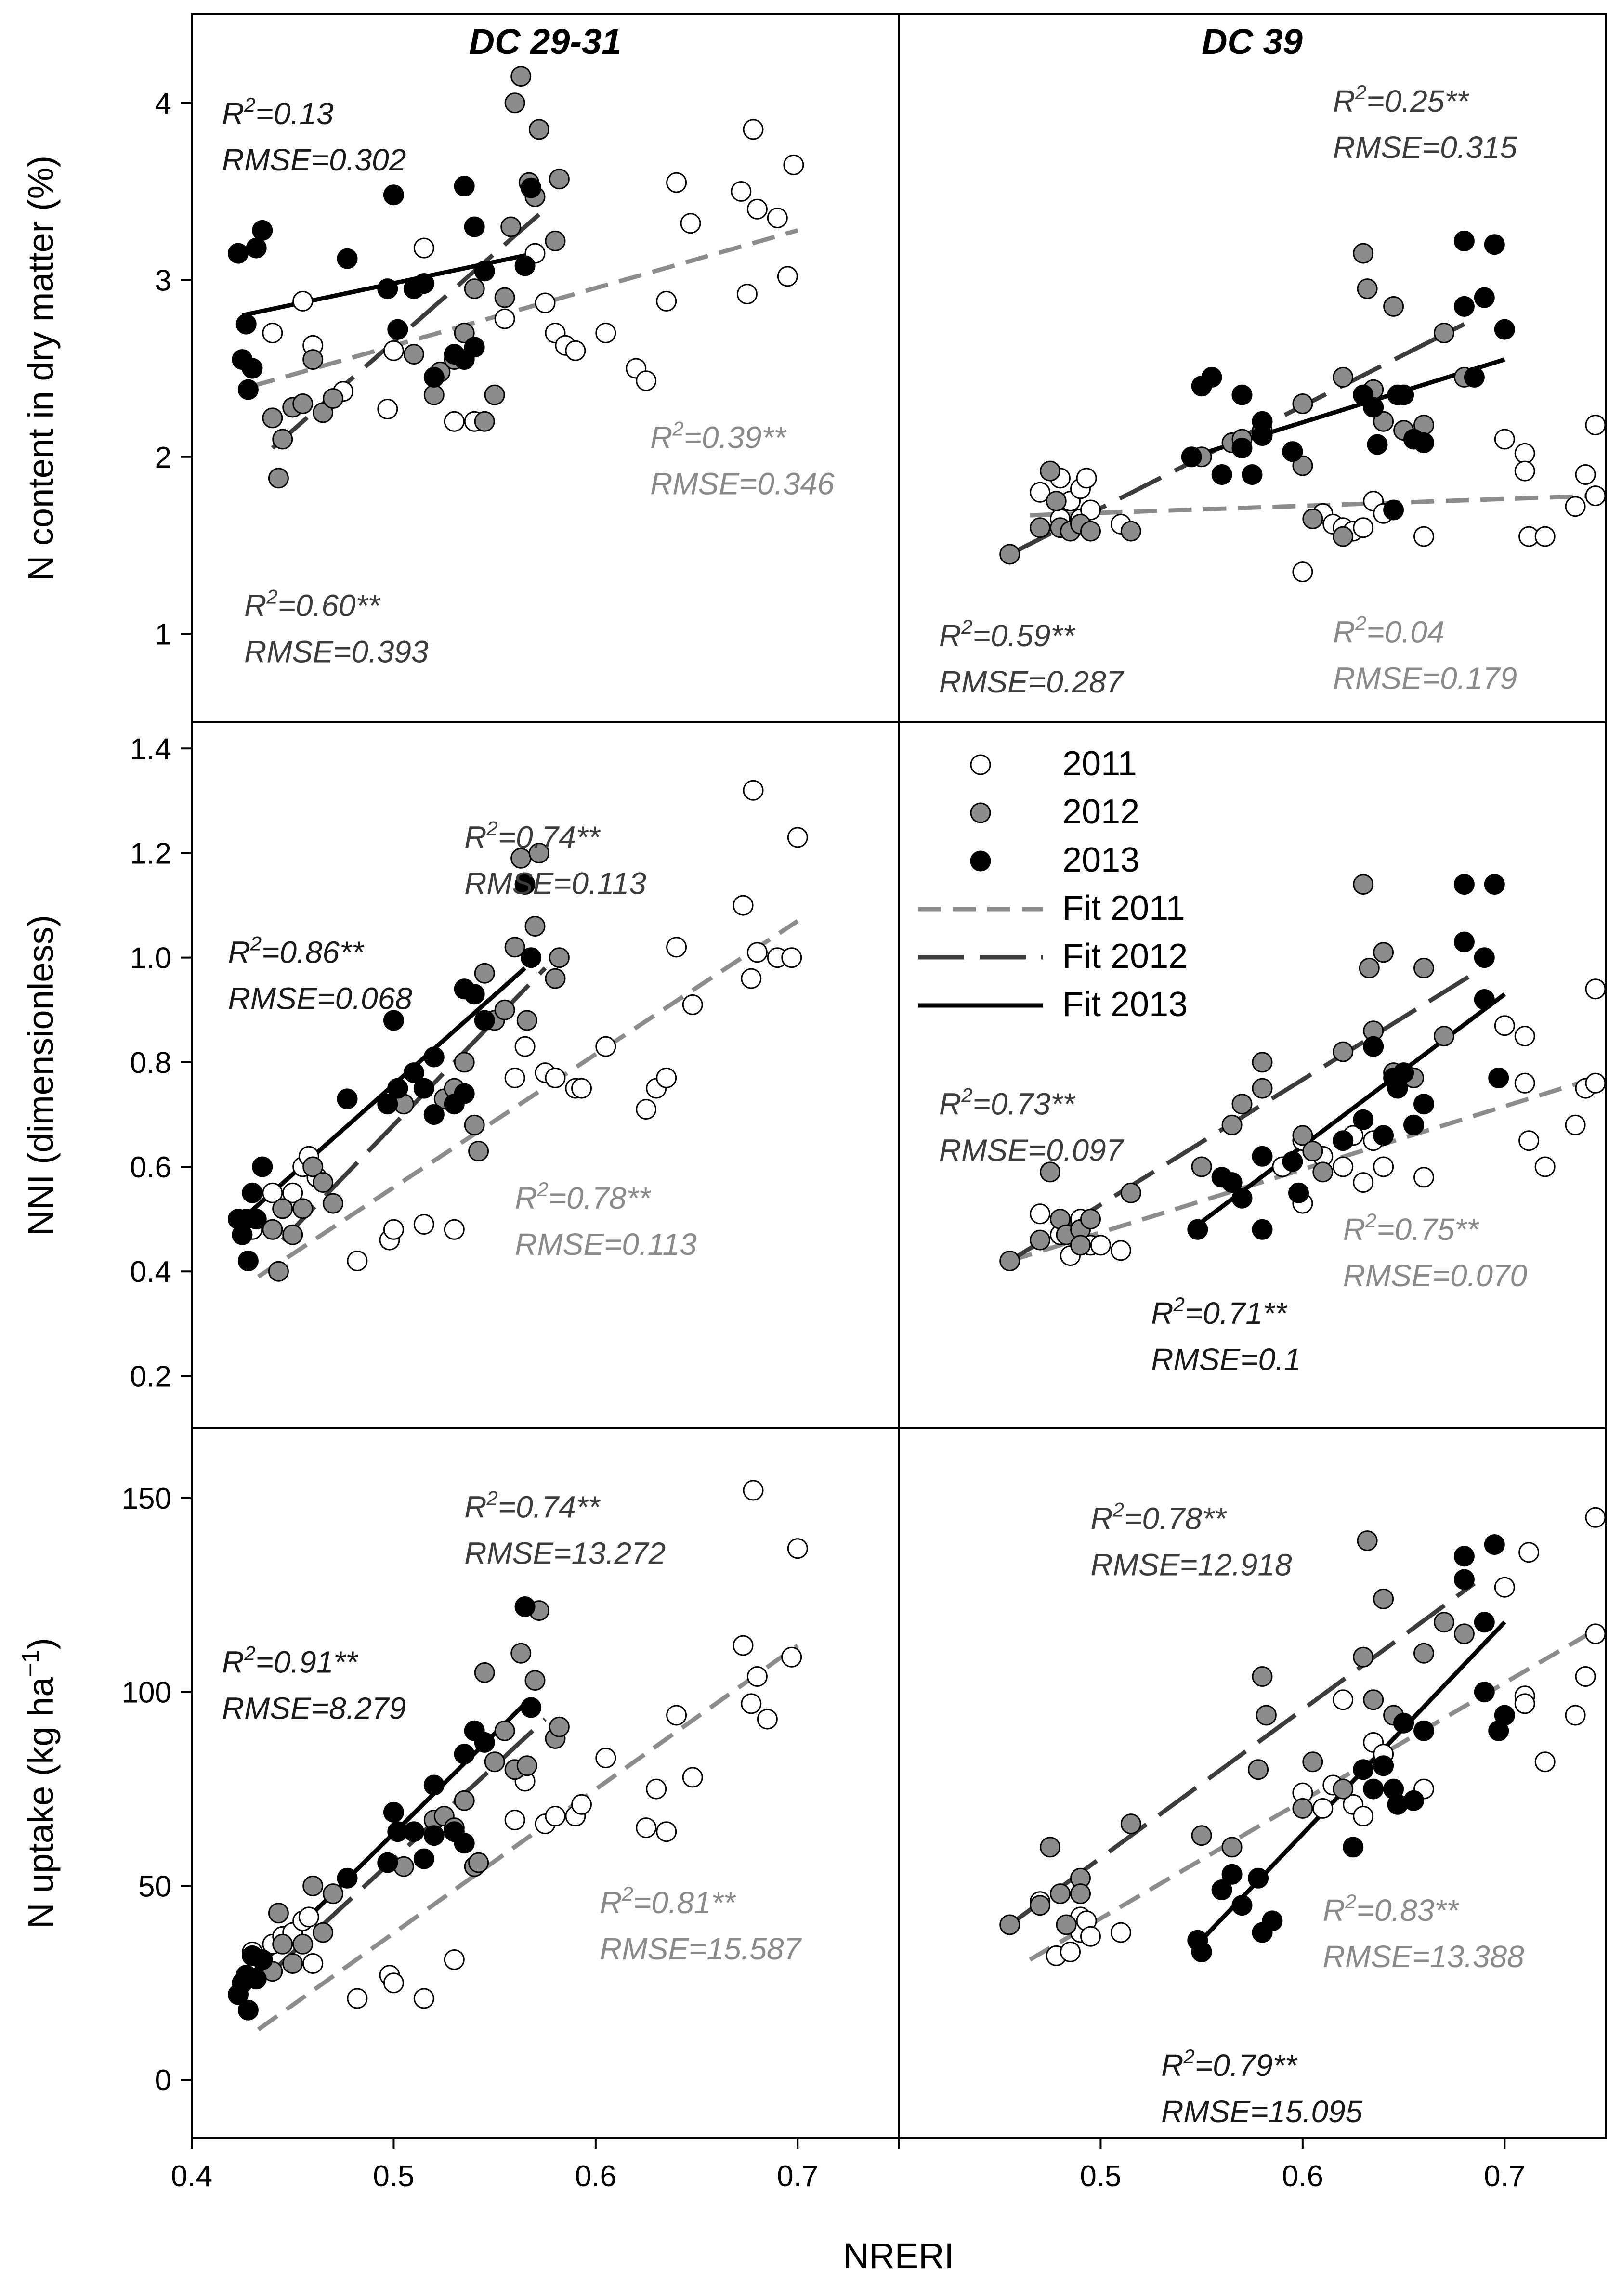 This screenshot has height=2296, width=1622. Describe the element at coordinates (1100, 860) in the screenshot. I see `legend-label: 2013` at that location.